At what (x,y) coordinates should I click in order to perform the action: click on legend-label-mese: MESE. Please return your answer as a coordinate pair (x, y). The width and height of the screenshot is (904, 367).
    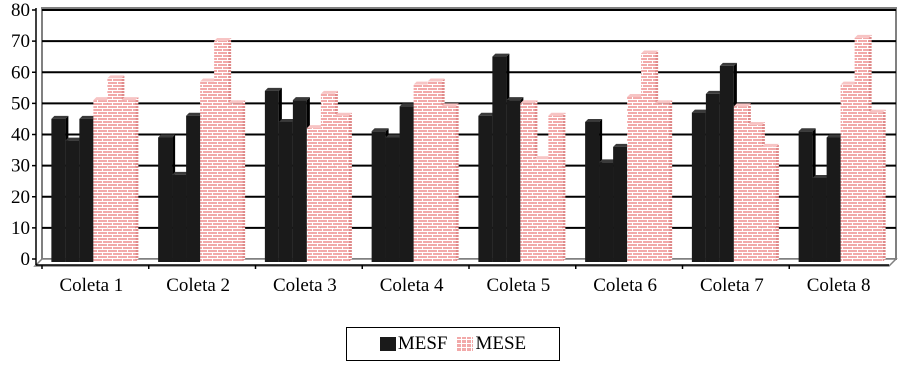
    Looking at the image, I should click on (501, 343).